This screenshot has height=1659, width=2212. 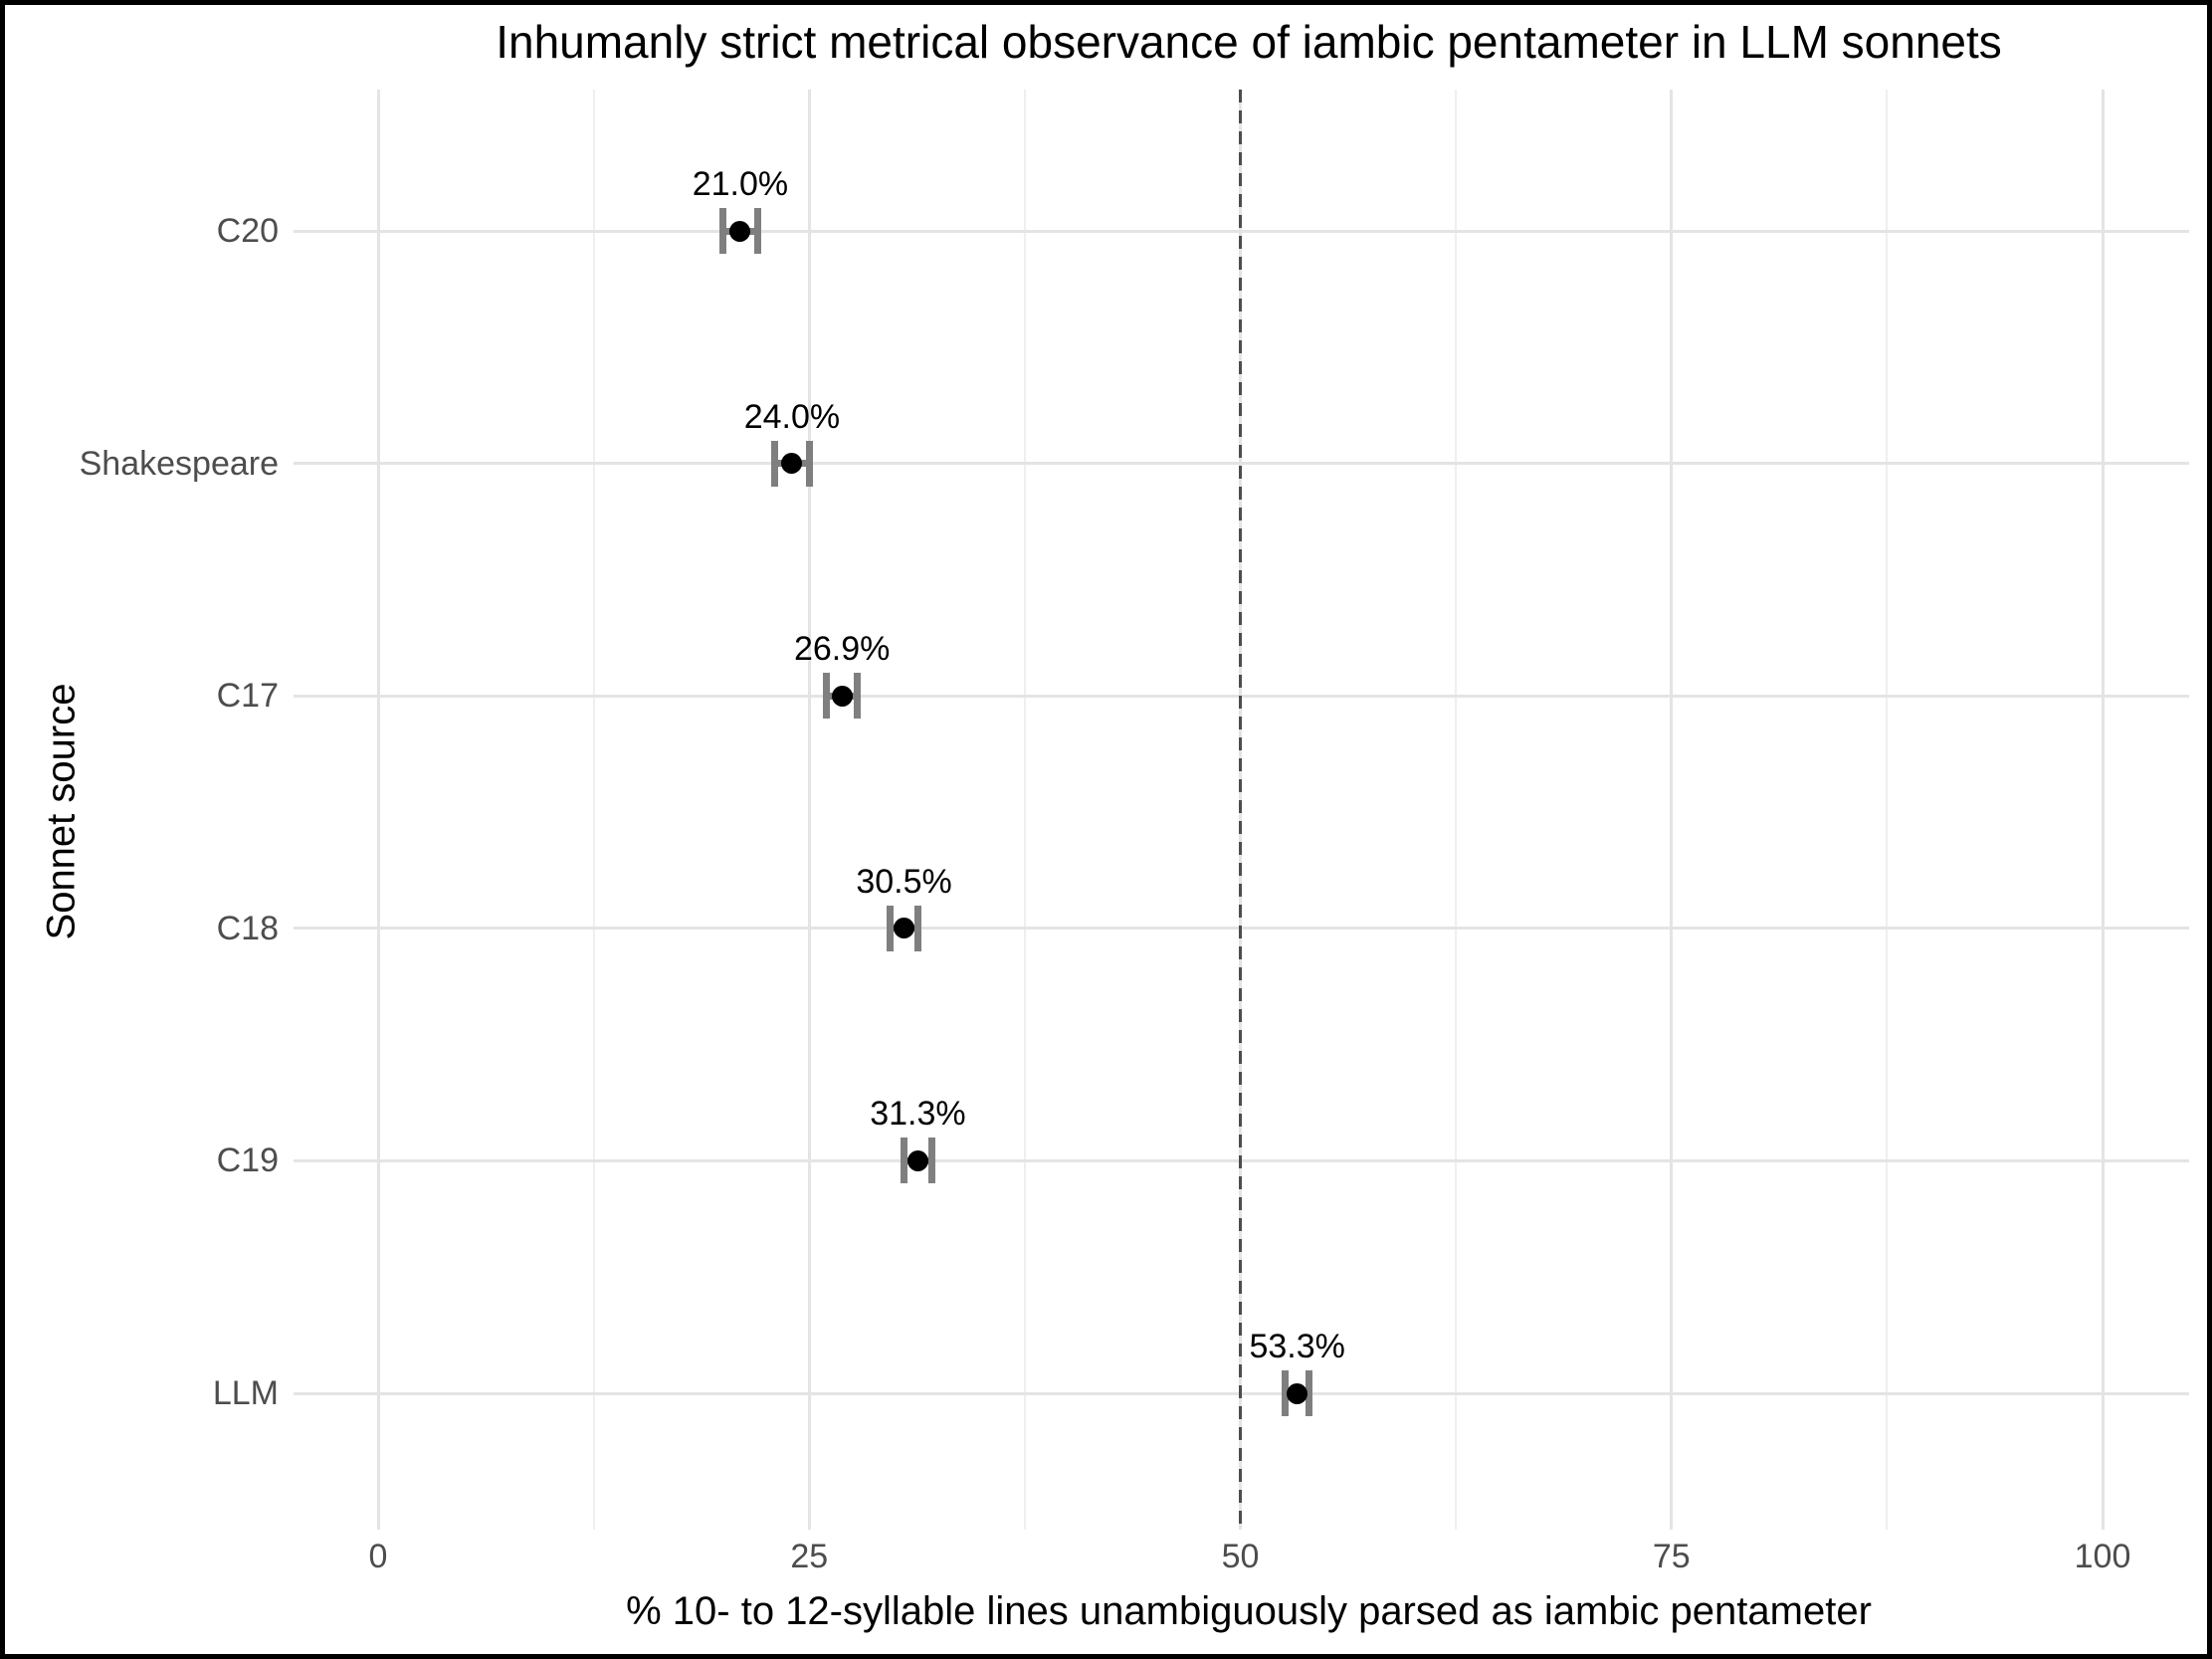 I want to click on data-point-label: 53.3%, so click(x=1297, y=1346).